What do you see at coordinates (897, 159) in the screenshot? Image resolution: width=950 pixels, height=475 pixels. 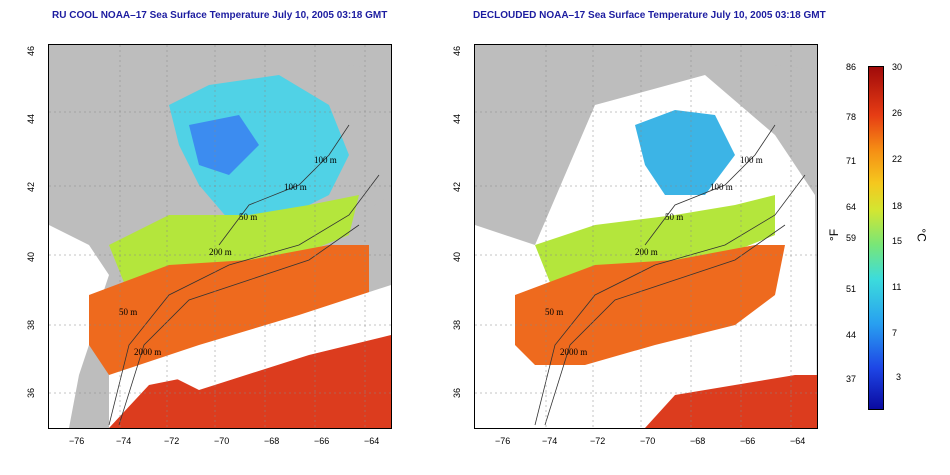 I see `colorbar-celsius-tick: 22` at bounding box center [897, 159].